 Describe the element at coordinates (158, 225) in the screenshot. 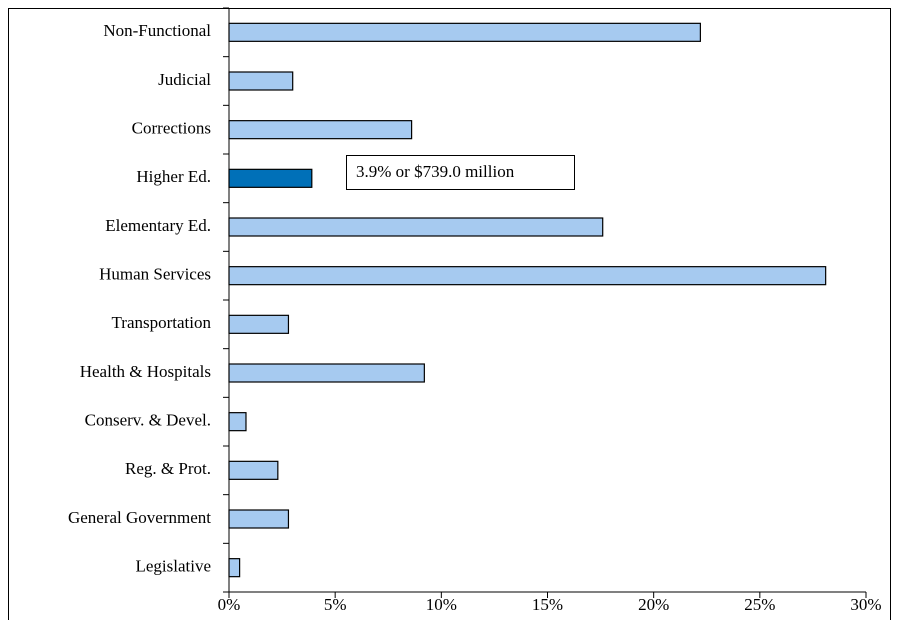

I see `y-tick-label: Elementary Ed.` at that location.